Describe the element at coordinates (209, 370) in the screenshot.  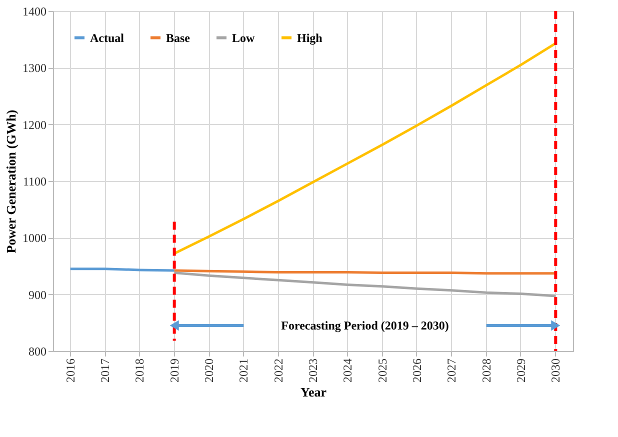
I see `x-tick-label: 2020` at that location.